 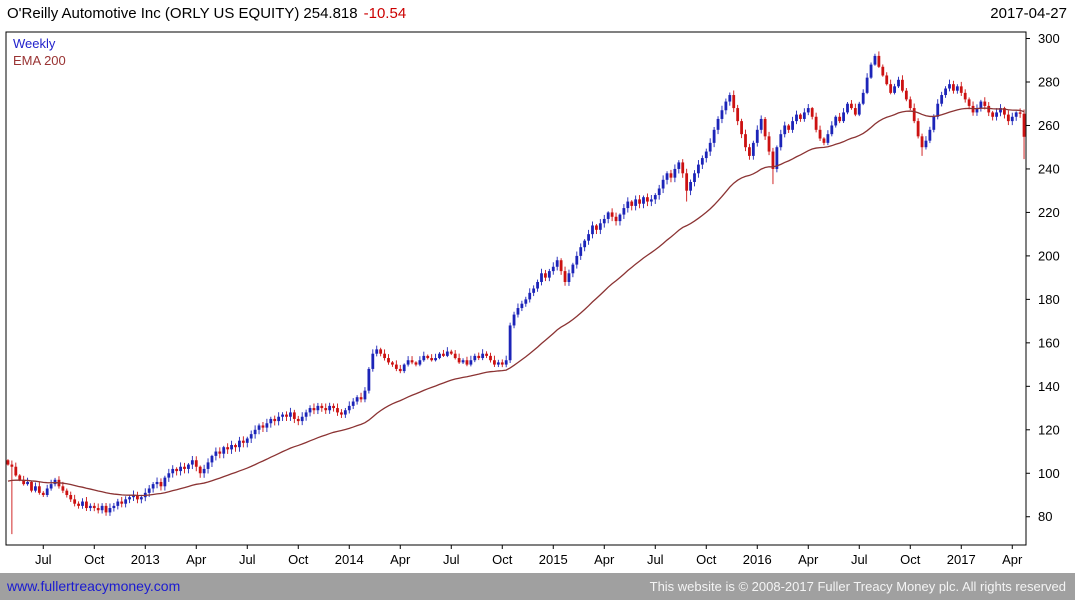 I want to click on x-tick-label: 2013, so click(x=145, y=559).